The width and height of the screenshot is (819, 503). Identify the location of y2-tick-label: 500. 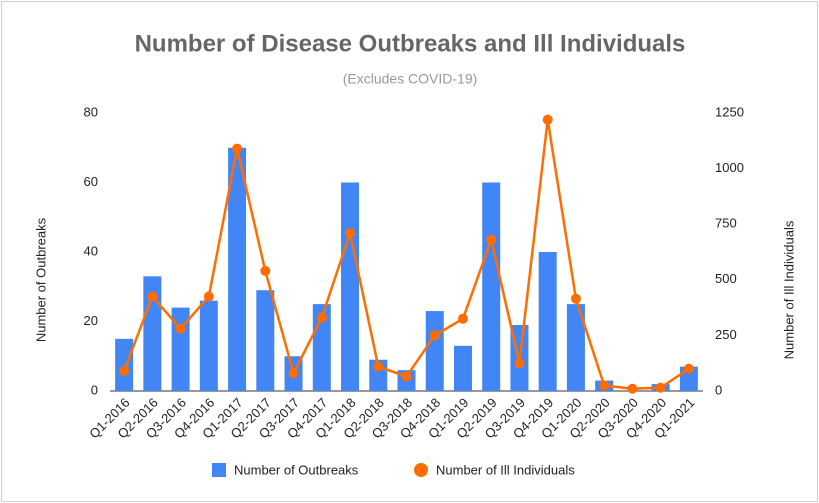
(726, 278).